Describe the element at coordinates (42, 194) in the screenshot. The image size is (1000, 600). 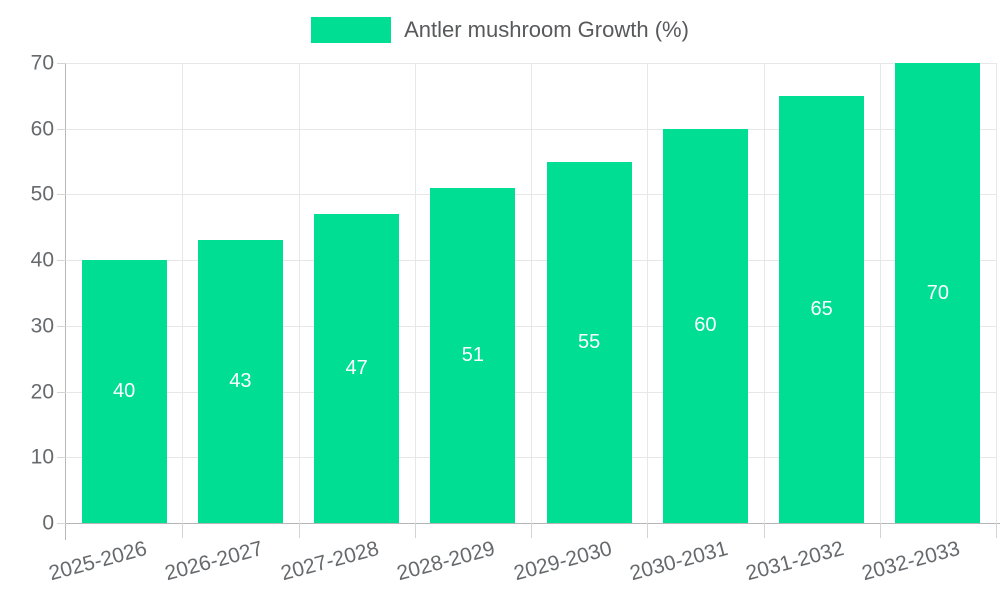
I see `y-axis-label: 50` at that location.